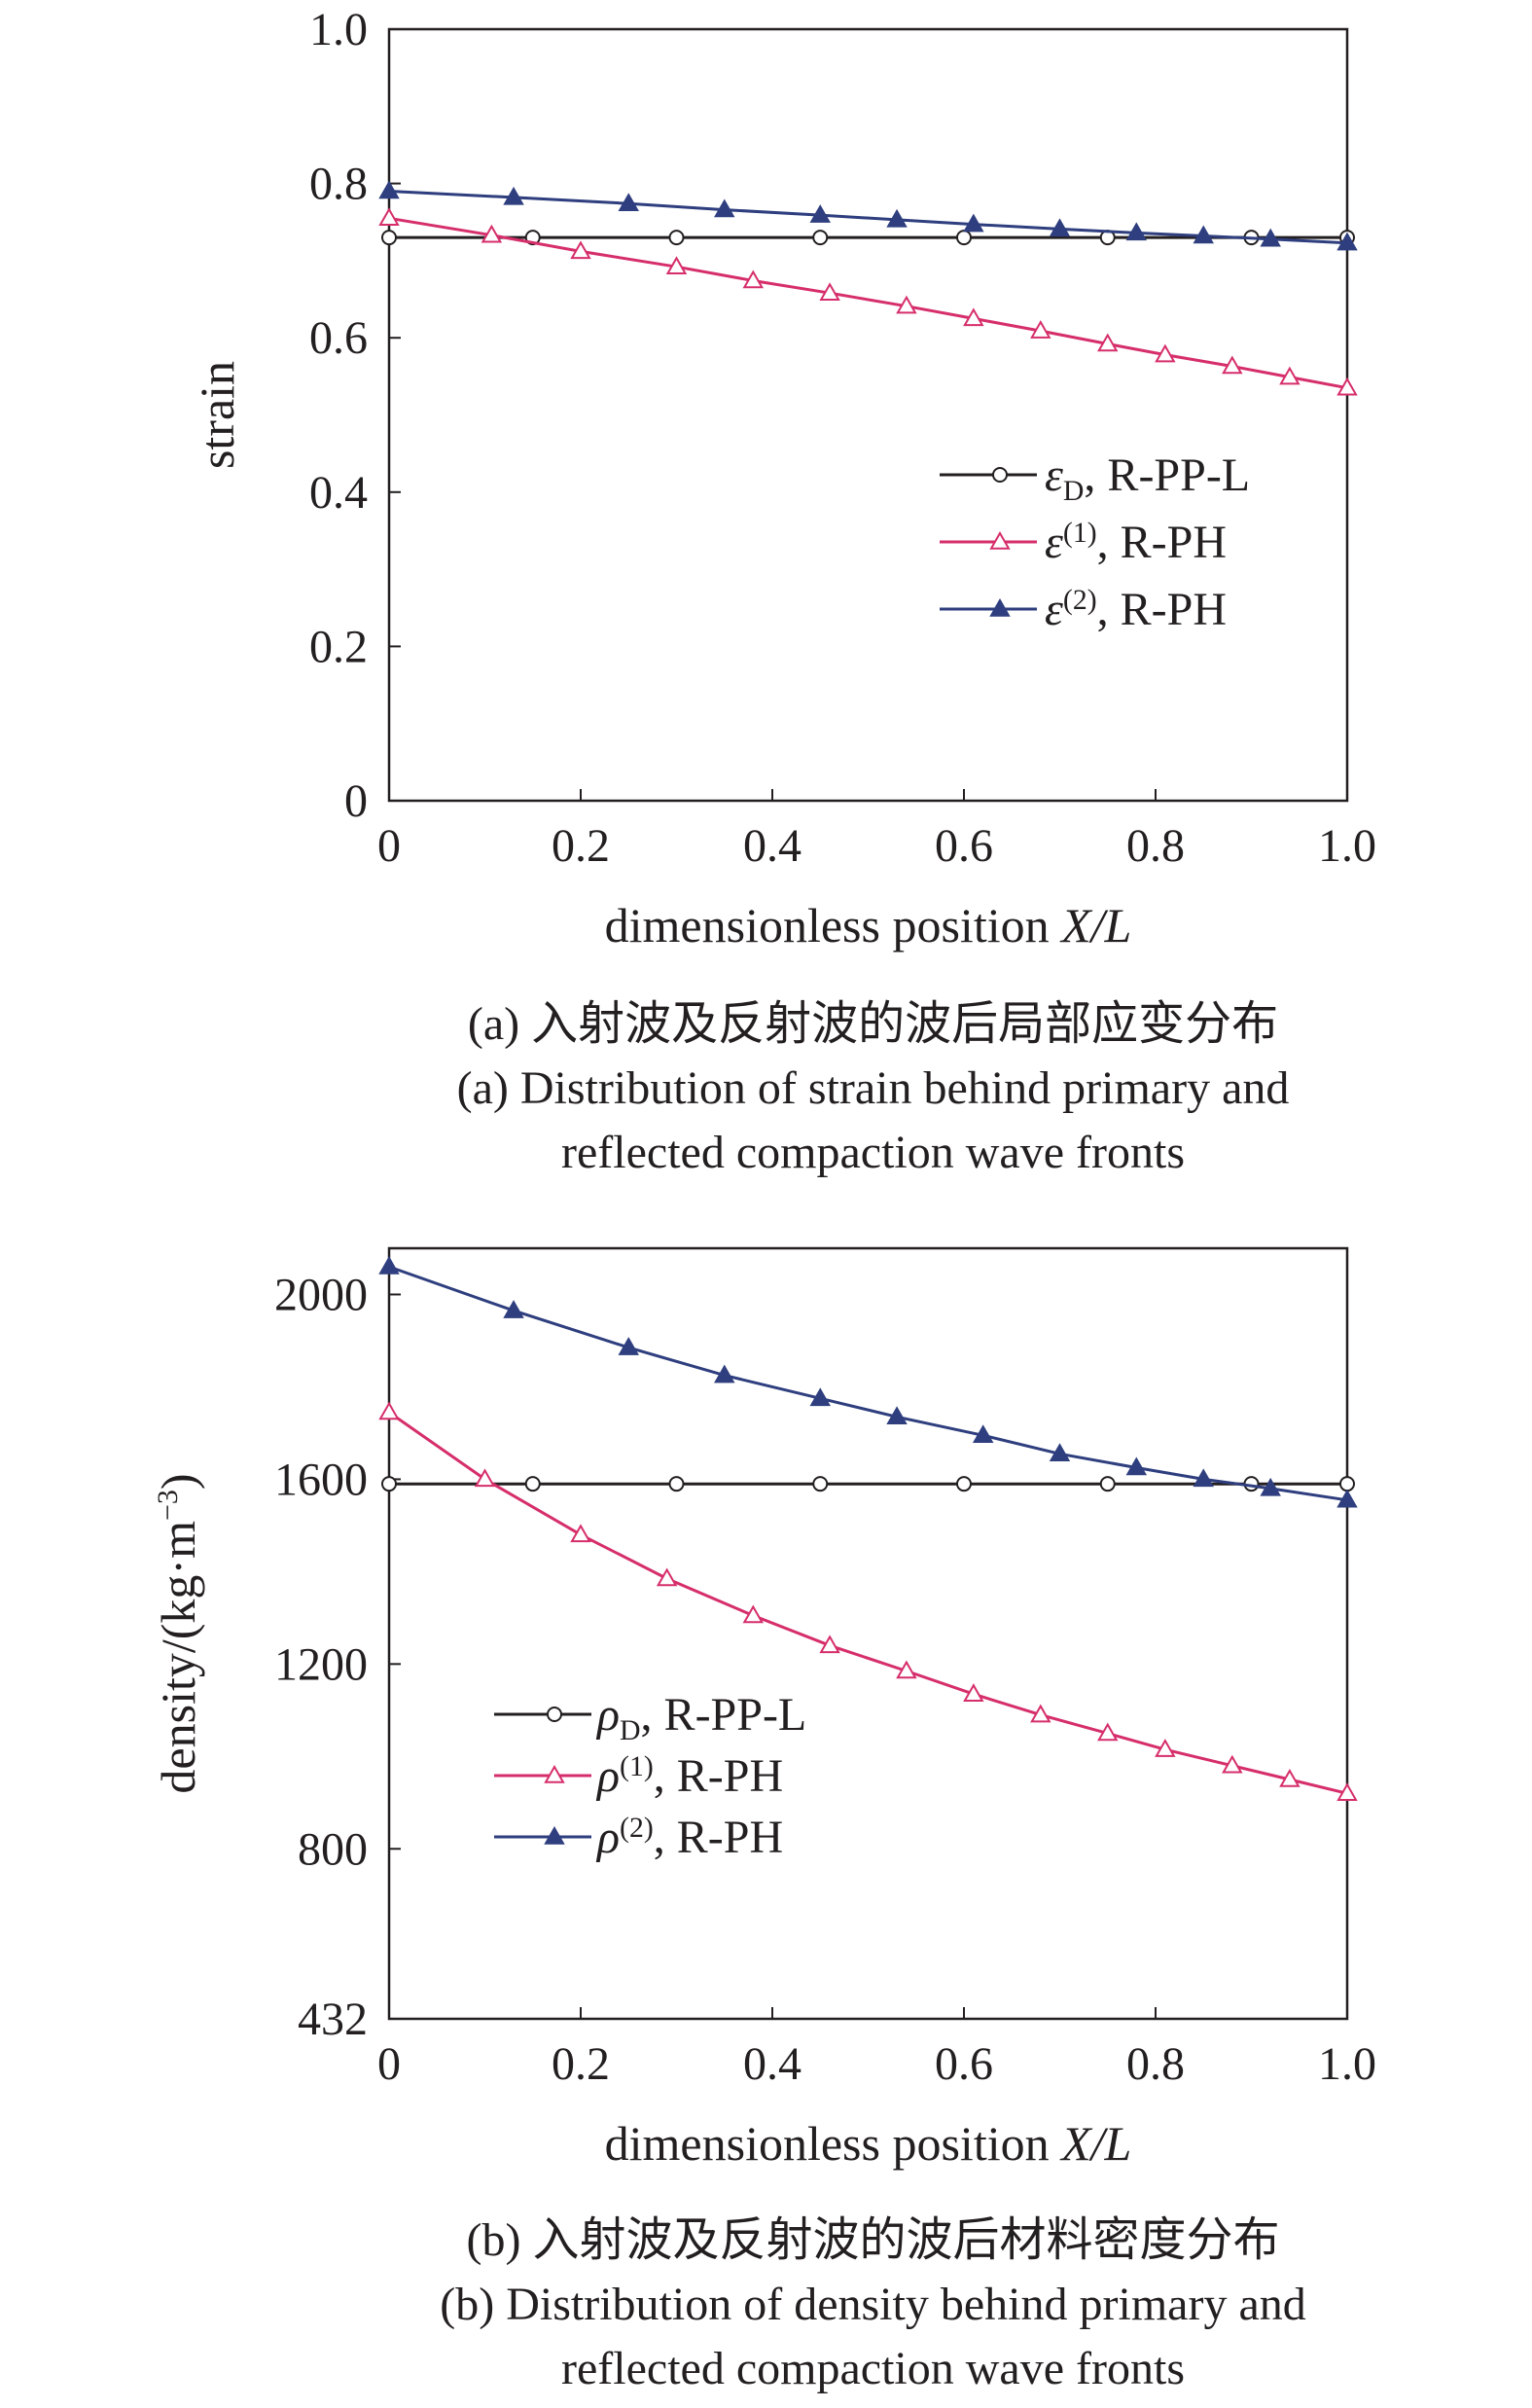 Image resolution: width=1532 pixels, height=2408 pixels. What do you see at coordinates (868, 925) in the screenshot?
I see `x-axis-label: dimensionless position X/L` at bounding box center [868, 925].